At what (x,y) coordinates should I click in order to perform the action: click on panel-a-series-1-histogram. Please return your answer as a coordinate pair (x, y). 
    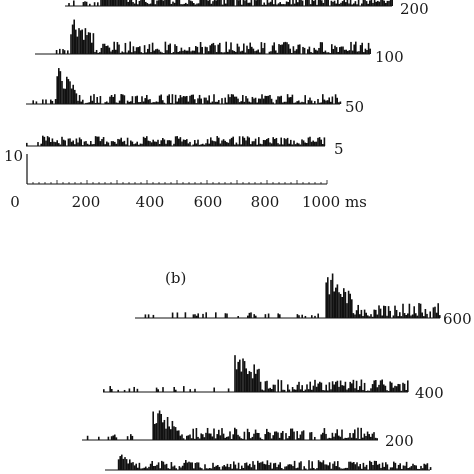
    Looking at the image, I should click on (203, 37).